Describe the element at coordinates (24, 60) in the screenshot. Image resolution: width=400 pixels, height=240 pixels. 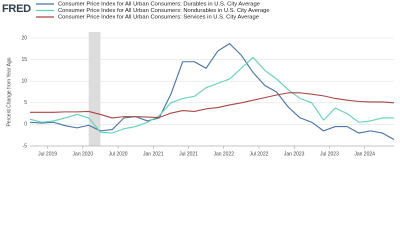
I see `y-tick-label: 15` at that location.